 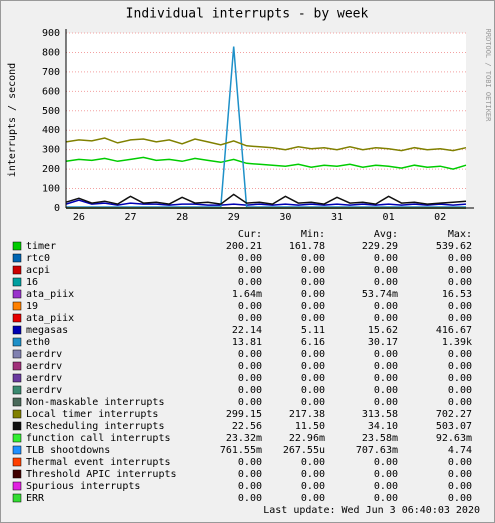 I want to click on legend-stat: 15.62, so click(x=383, y=330).